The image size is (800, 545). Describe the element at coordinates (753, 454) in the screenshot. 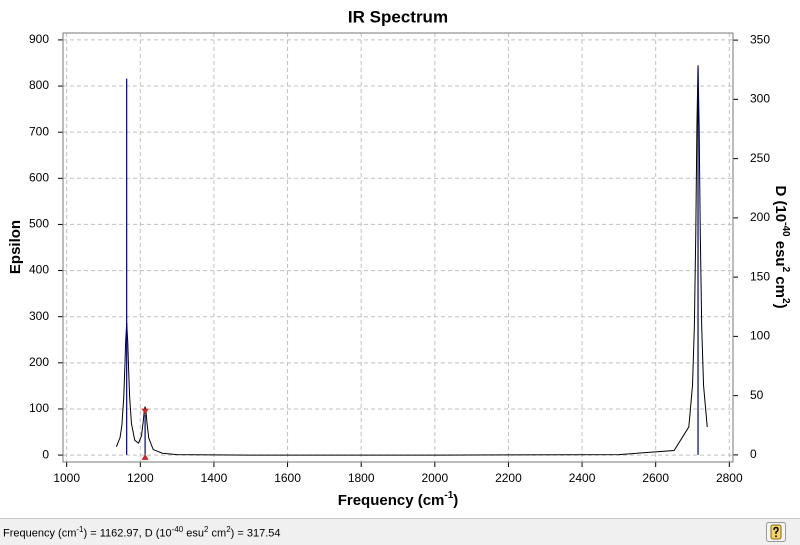

I see `y2-tick-label: 0` at that location.